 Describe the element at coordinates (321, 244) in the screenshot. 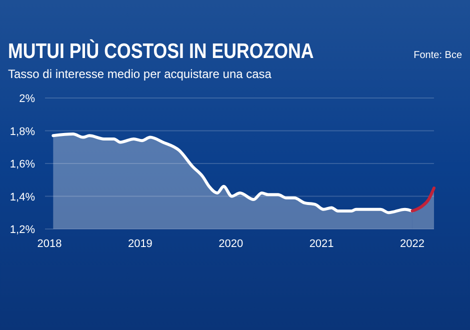

I see `x-tick-label: 2021` at that location.